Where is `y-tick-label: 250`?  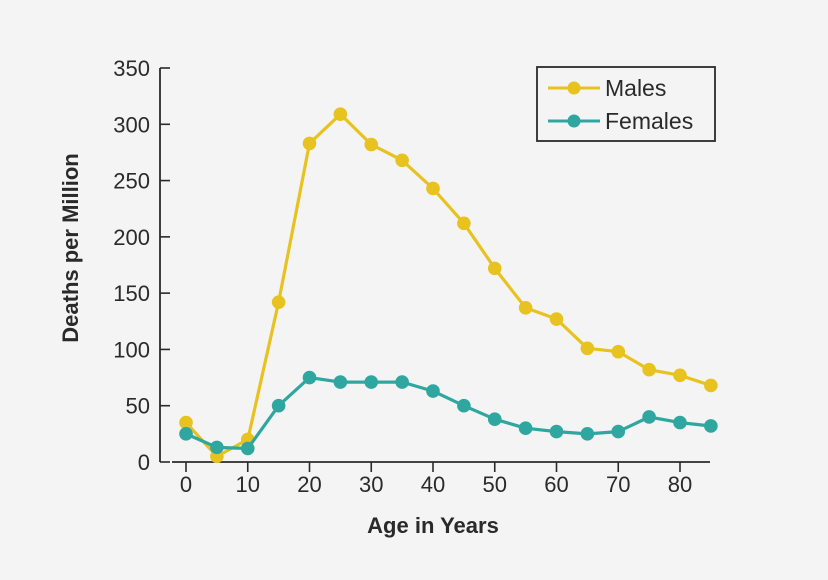
y-tick-label: 250 is located at coordinates (131, 181).